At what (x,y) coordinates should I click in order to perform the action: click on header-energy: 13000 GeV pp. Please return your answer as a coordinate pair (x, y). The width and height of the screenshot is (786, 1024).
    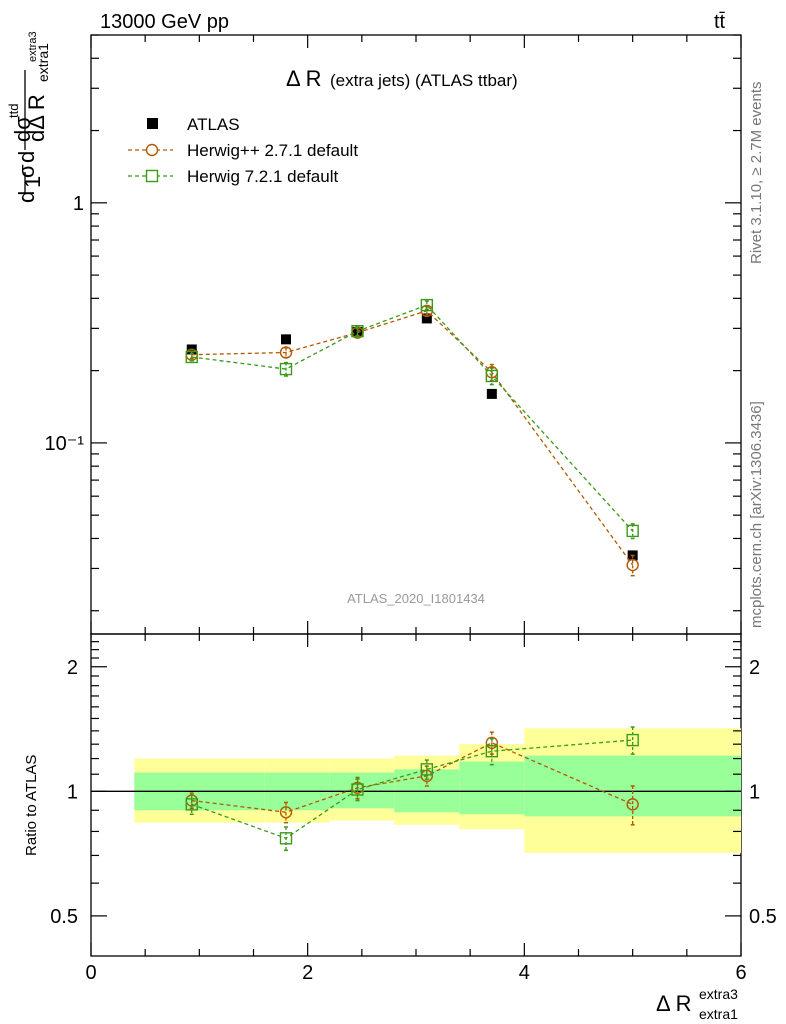
    Looking at the image, I should click on (164, 22).